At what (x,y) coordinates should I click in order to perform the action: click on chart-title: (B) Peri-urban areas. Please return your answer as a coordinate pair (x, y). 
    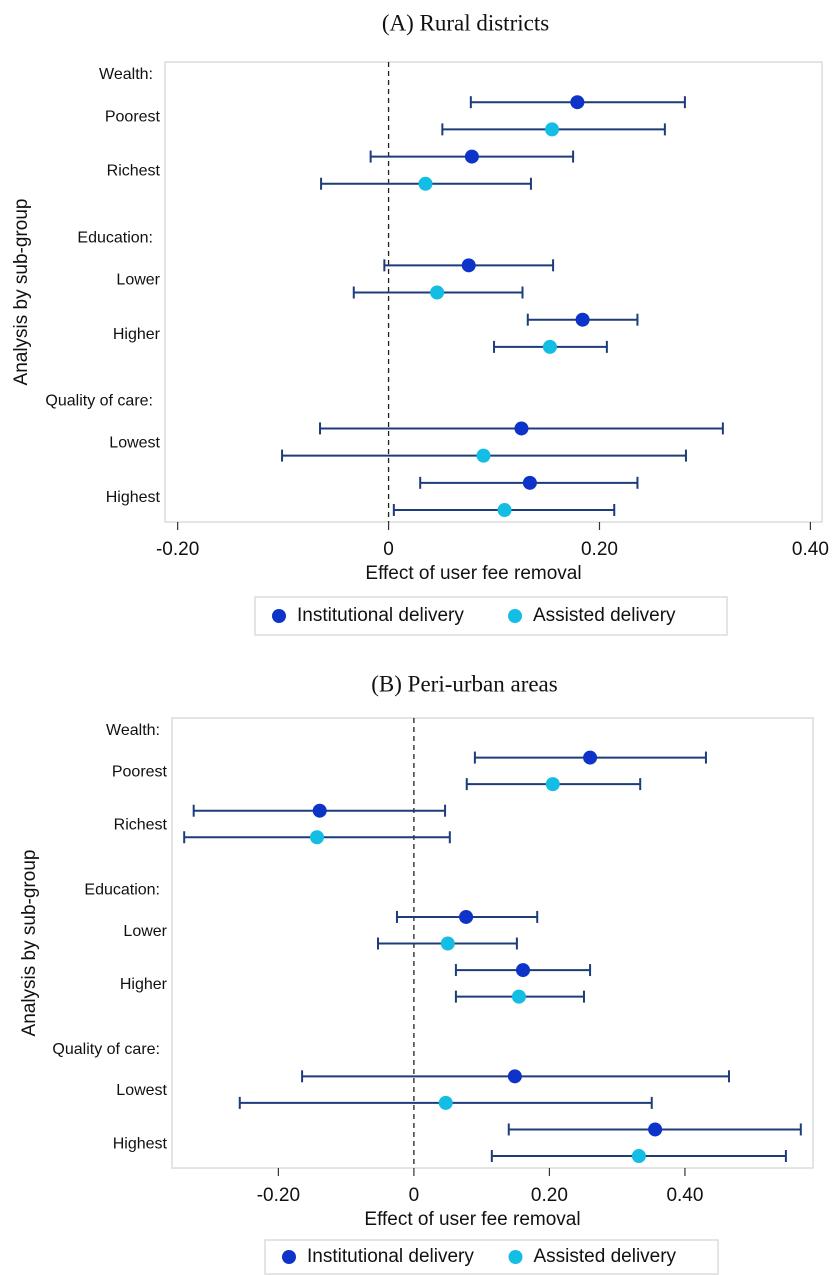
    Looking at the image, I should click on (464, 683).